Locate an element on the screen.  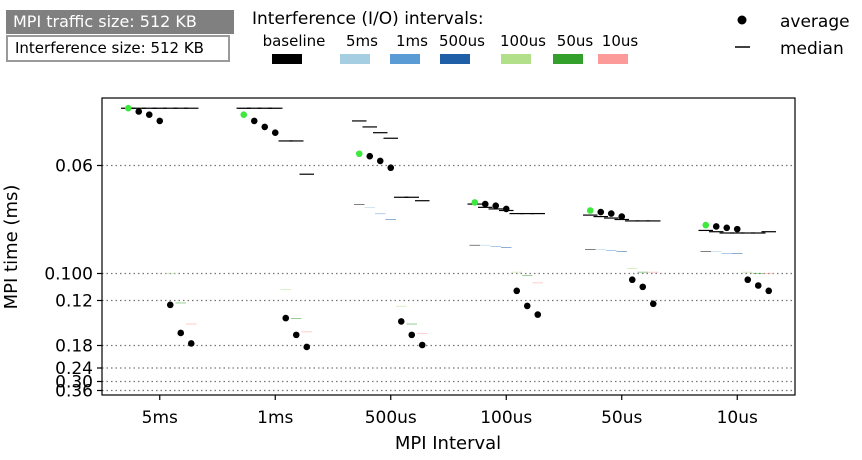
y-tick-label: 0.18 is located at coordinates (74, 347).